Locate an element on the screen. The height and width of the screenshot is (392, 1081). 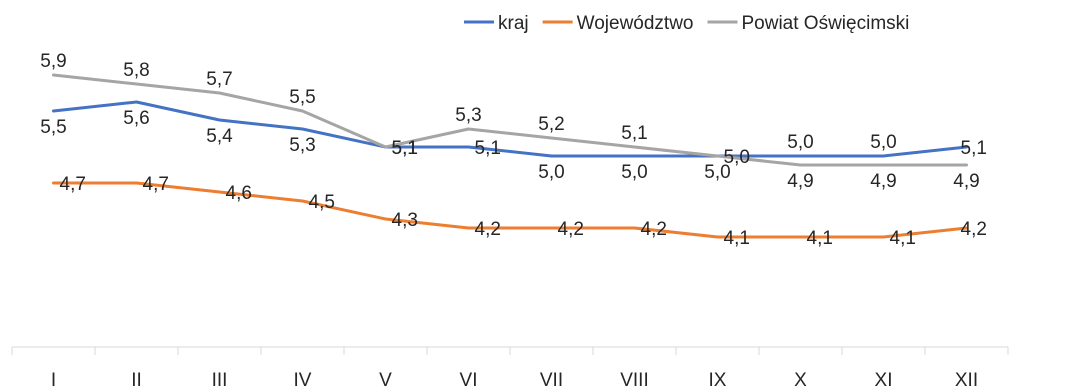
data-label: 4,3 is located at coordinates (405, 220).